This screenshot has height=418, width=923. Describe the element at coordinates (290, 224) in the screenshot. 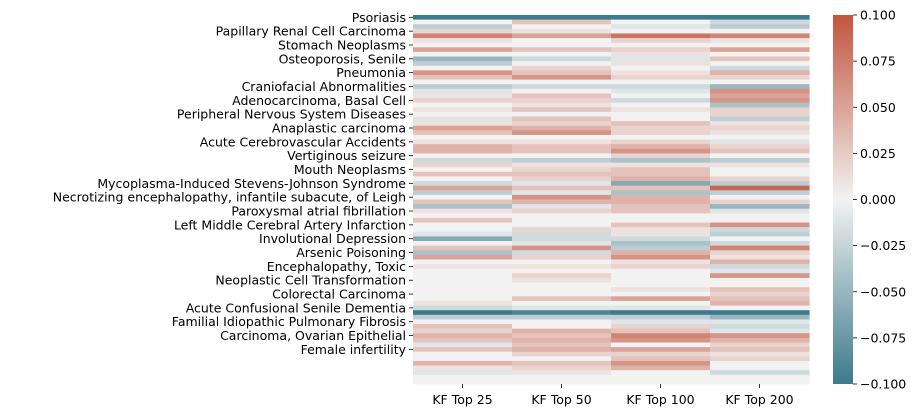

I see `y-tick-label: Left Middle Cerebral Artery Infarction` at that location.